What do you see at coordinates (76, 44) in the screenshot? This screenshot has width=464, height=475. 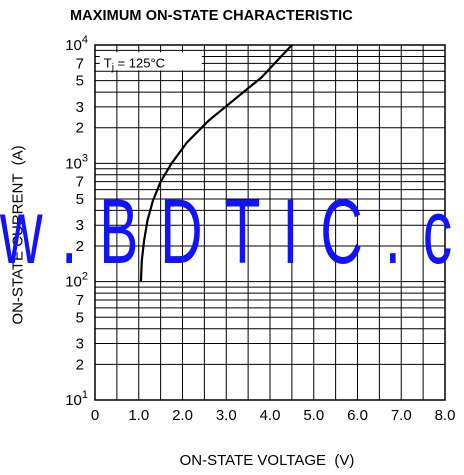 I see `y-tick-label: 10⁴` at bounding box center [76, 44].